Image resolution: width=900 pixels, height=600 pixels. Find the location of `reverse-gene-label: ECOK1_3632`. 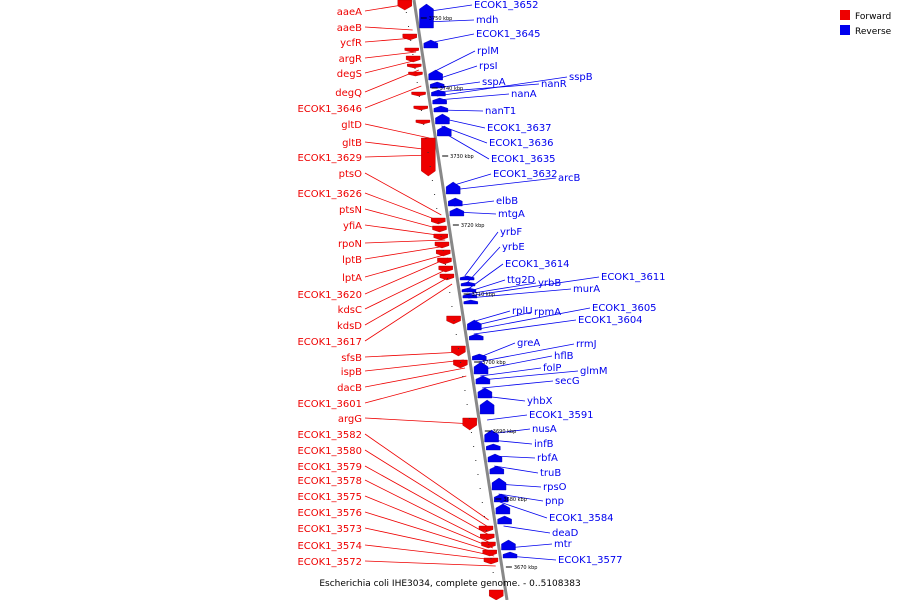

reverse-gene-label: ECOK1_3632 is located at coordinates (525, 174).